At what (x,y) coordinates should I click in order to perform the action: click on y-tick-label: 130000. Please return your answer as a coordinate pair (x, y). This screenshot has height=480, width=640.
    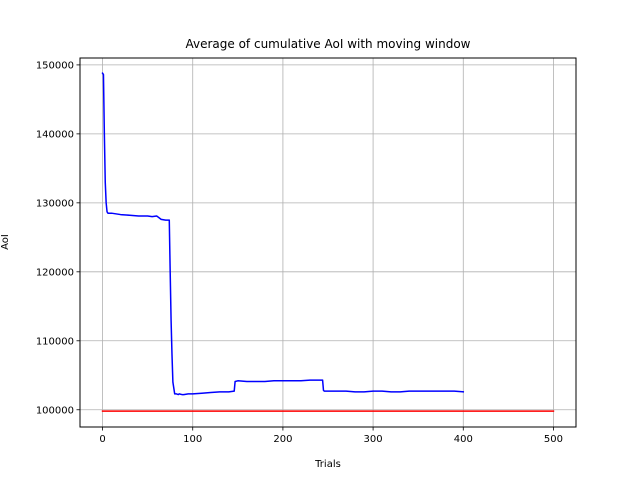
    Looking at the image, I should click on (55, 203).